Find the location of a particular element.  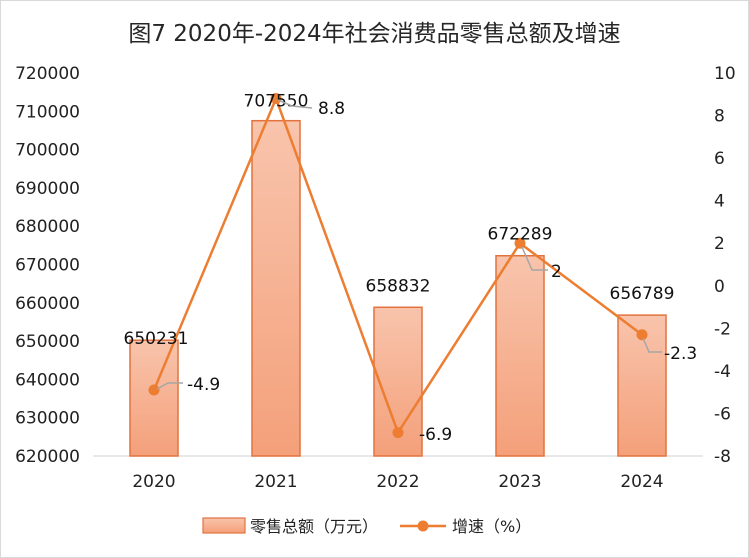

y-left-tick-label: 690000 is located at coordinates (47, 189).